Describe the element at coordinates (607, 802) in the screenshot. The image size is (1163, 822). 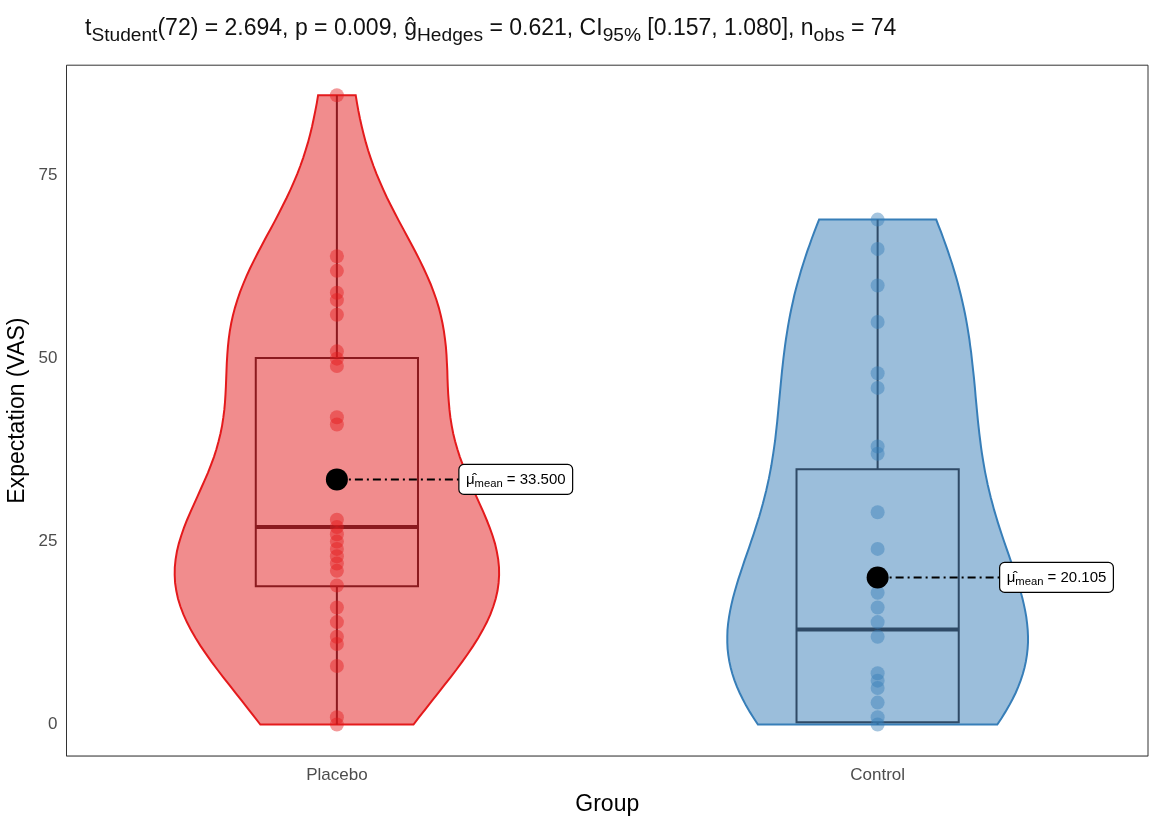
I see `x-axis-title: Group` at that location.